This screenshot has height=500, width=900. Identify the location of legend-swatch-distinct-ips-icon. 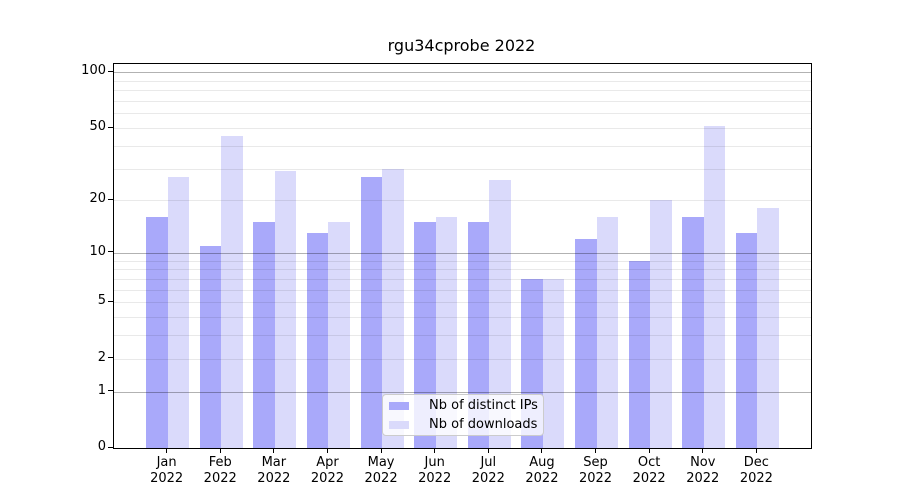
(399, 405).